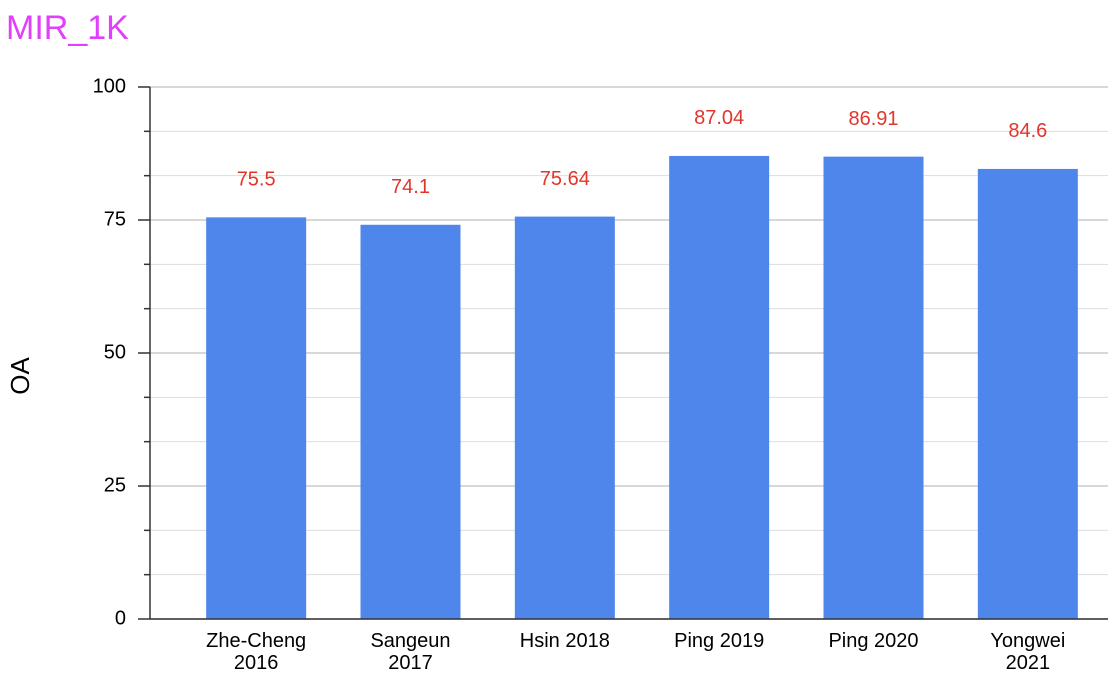 The height and width of the screenshot is (700, 1108). I want to click on y-tick-label: 75, so click(115, 219).